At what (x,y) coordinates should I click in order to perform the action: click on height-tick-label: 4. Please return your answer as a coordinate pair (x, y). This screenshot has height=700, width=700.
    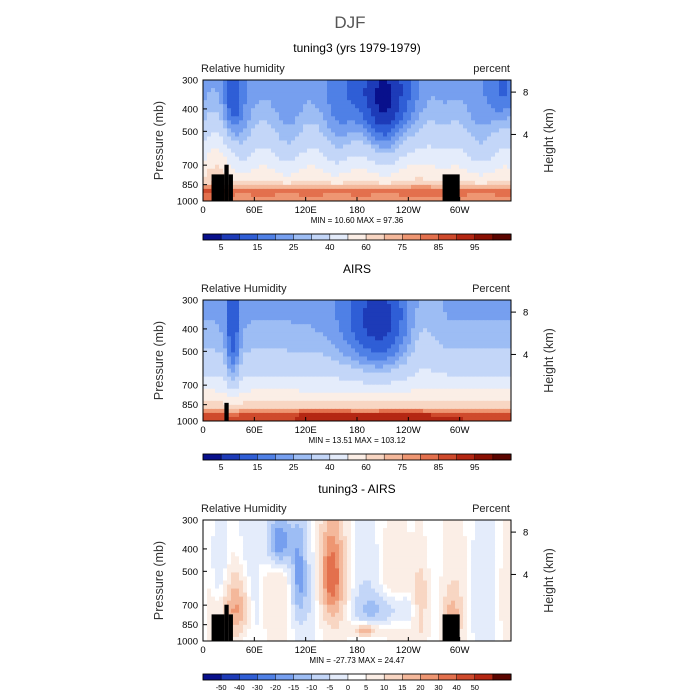
    Looking at the image, I should click on (525, 355).